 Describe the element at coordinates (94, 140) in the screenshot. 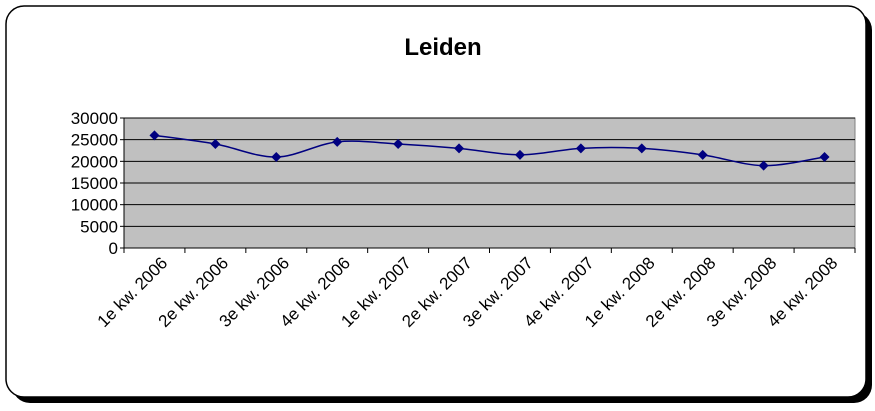

I see `y-tick-label: 25000` at that location.